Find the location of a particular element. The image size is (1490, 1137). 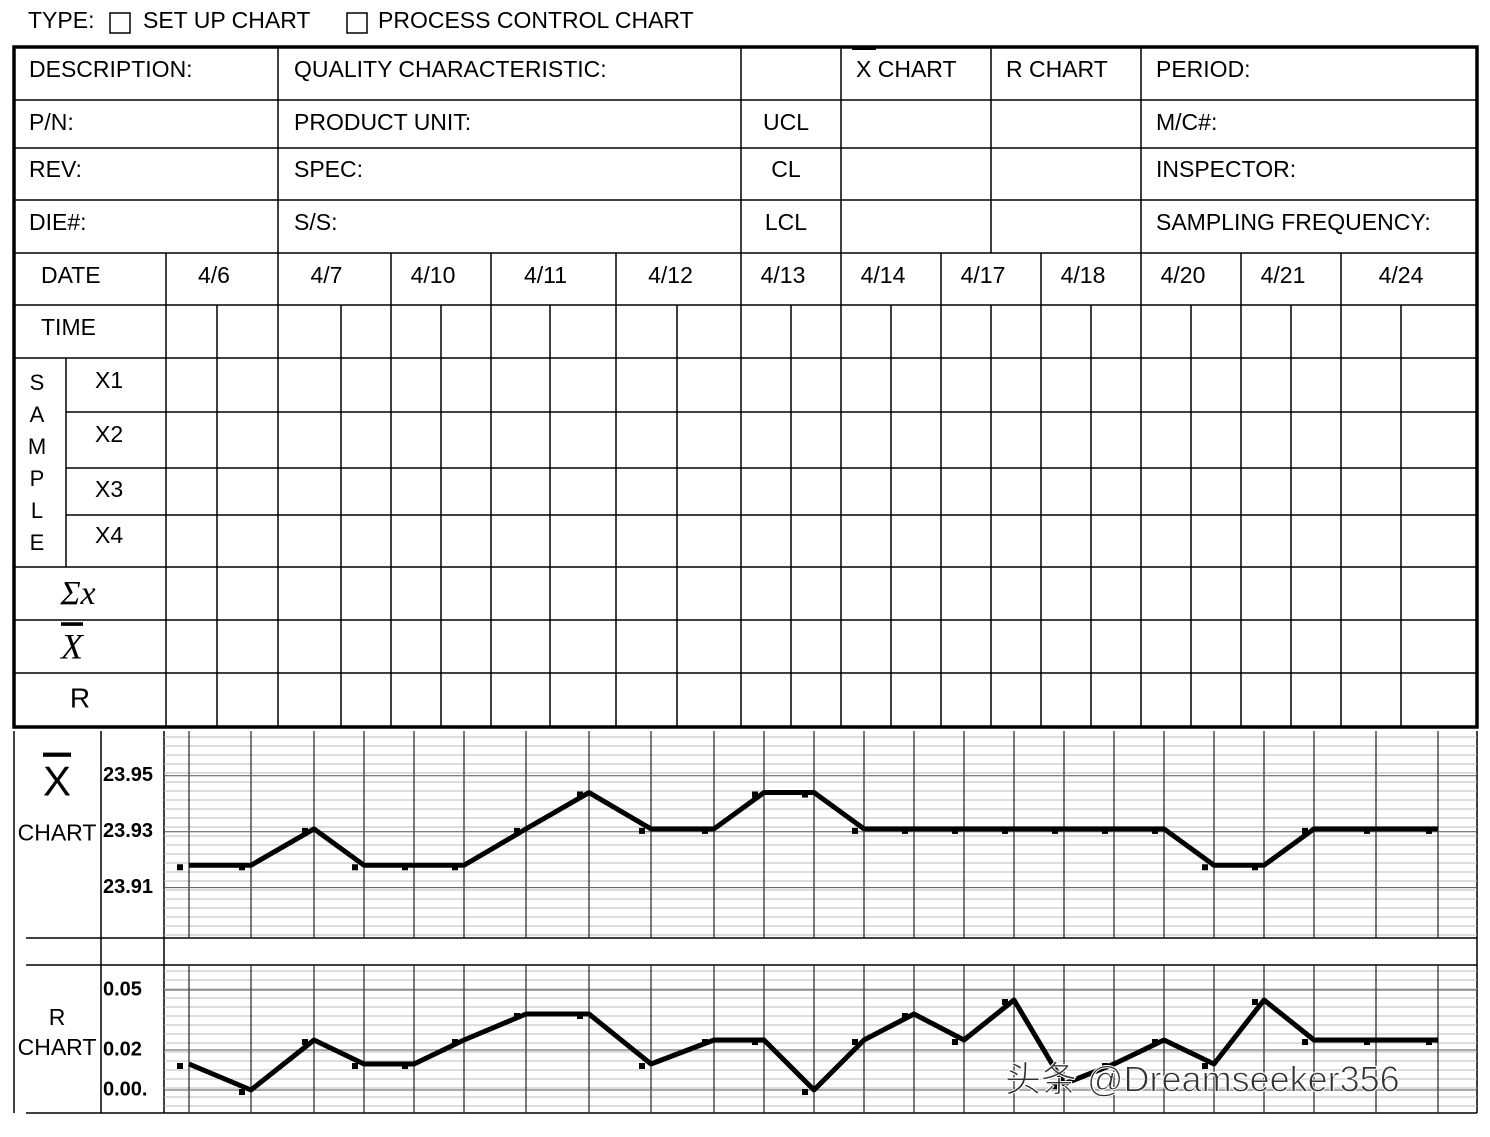

date: 4/18 is located at coordinates (1083, 275).